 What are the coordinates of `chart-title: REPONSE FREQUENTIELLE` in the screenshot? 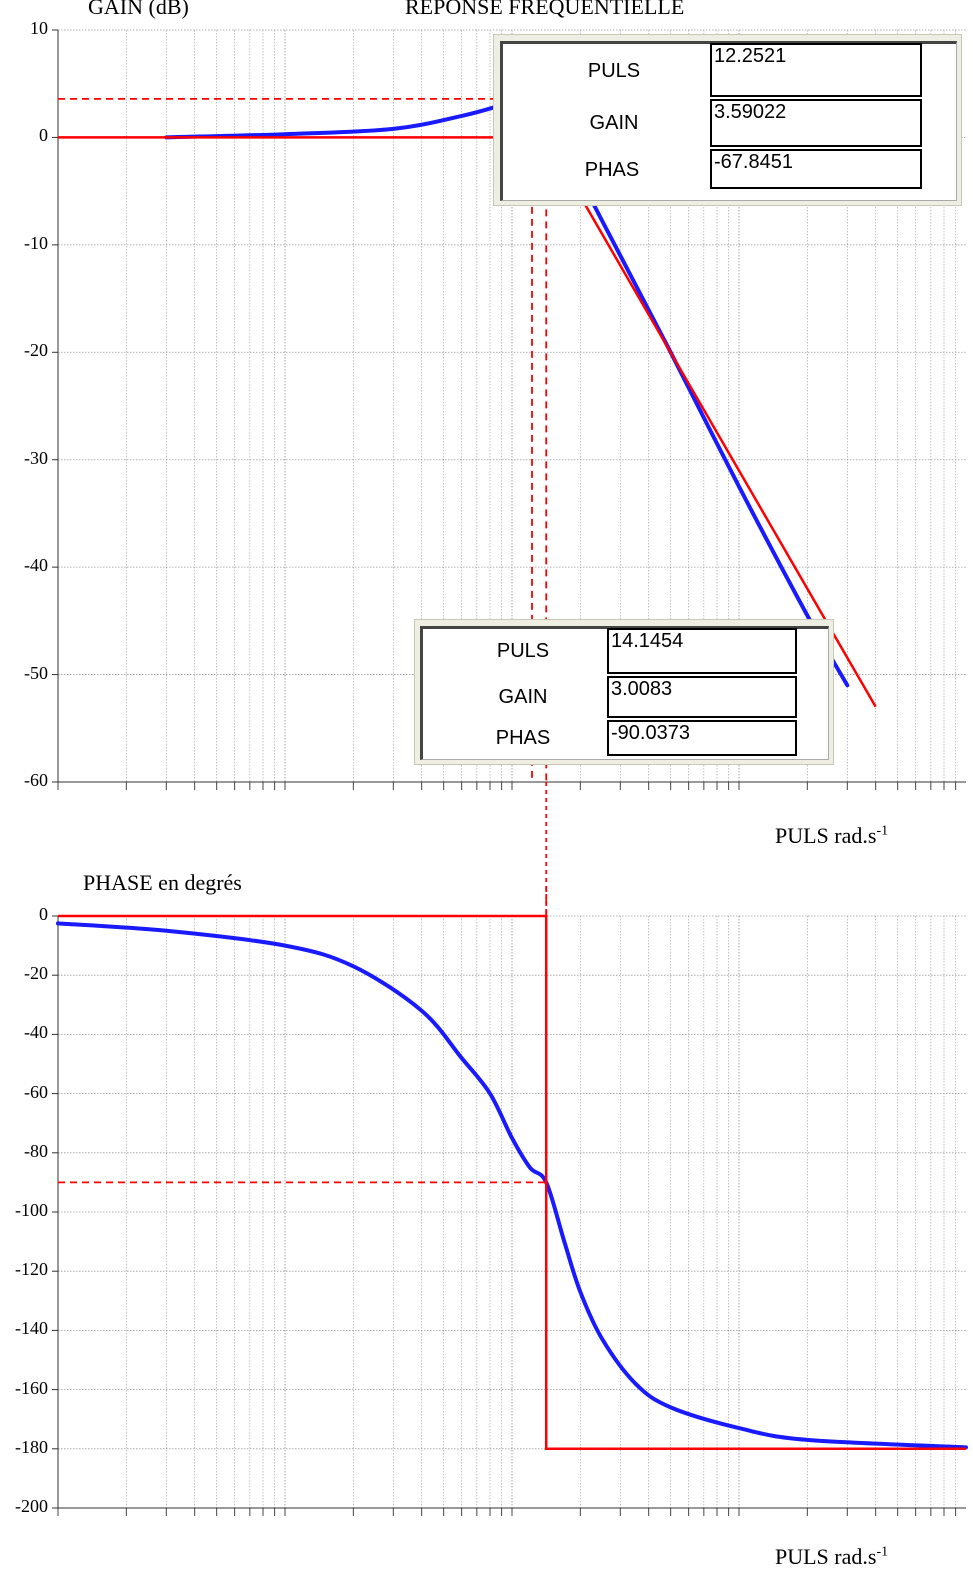 It's located at (545, 9).